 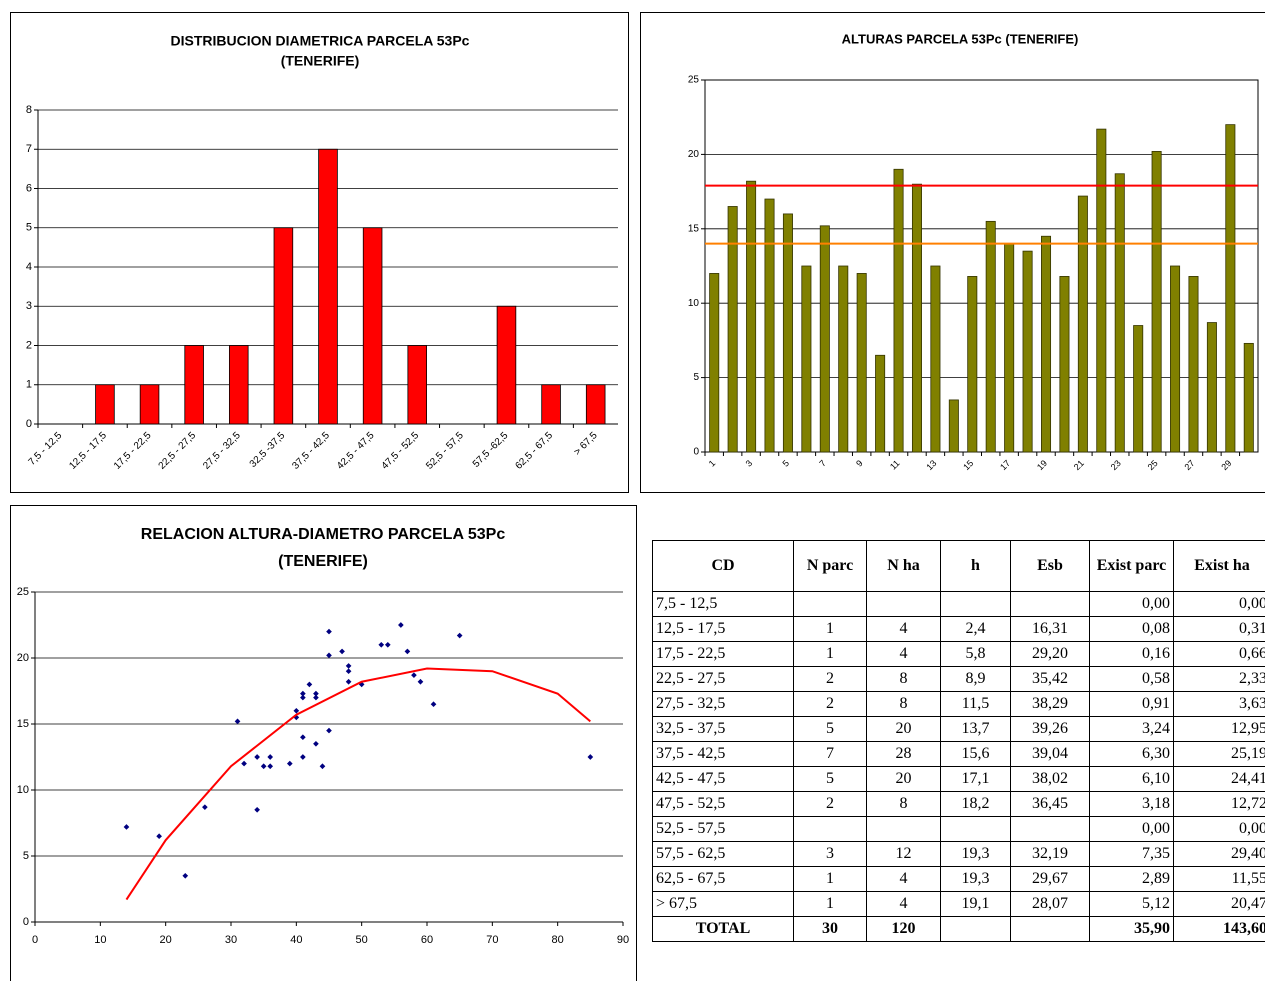 What do you see at coordinates (1226, 465) in the screenshot?
I see `x-tick-label: 29` at bounding box center [1226, 465].